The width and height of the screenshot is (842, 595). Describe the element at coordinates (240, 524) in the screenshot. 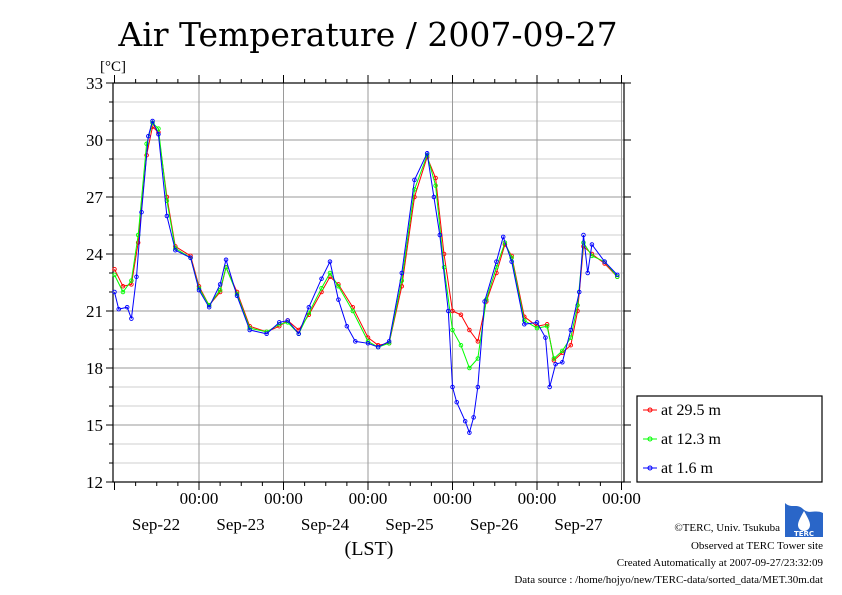

I see `x-tick-date-label: Sep-23` at that location.